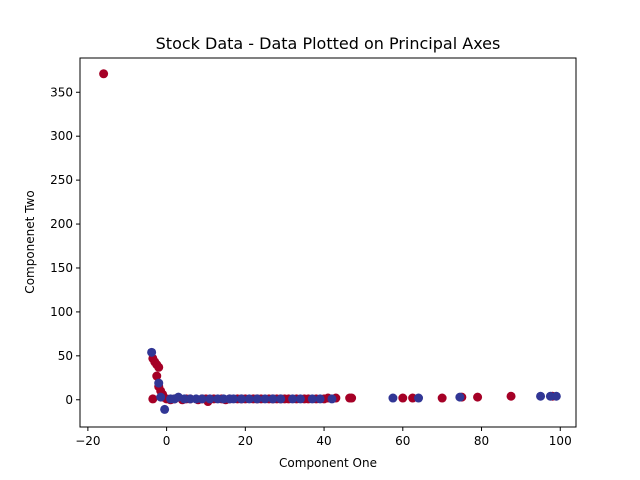 Image resolution: width=640 pixels, height=480 pixels. What do you see at coordinates (65, 246) in the screenshot?
I see `y-axis: 0 50 100 150 200 250 300 350` at bounding box center [65, 246].